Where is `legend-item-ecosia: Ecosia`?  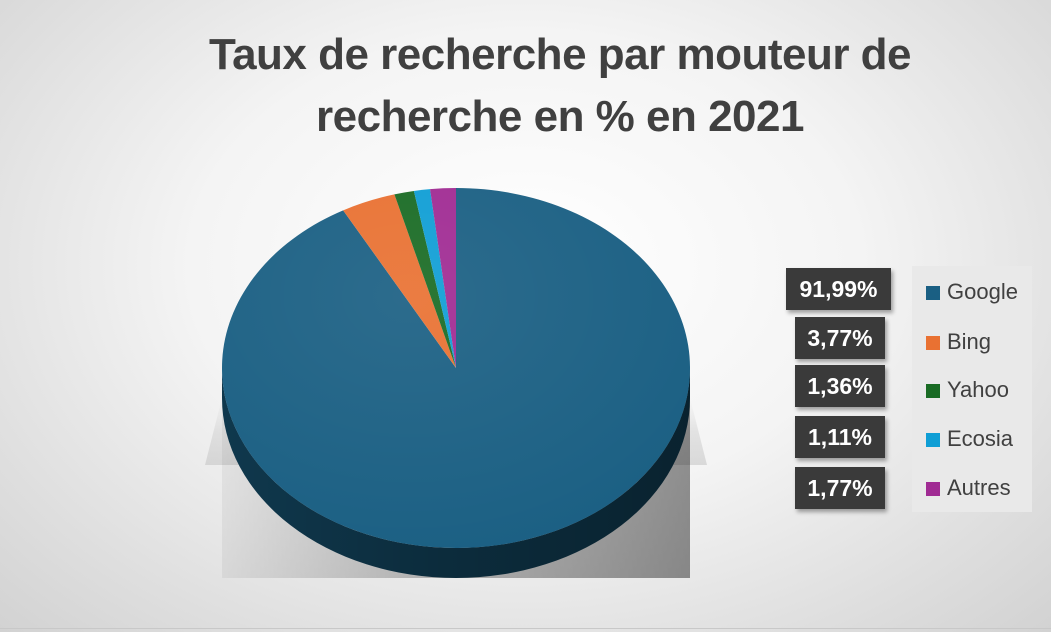 legend-item-ecosia: Ecosia is located at coordinates (969, 439).